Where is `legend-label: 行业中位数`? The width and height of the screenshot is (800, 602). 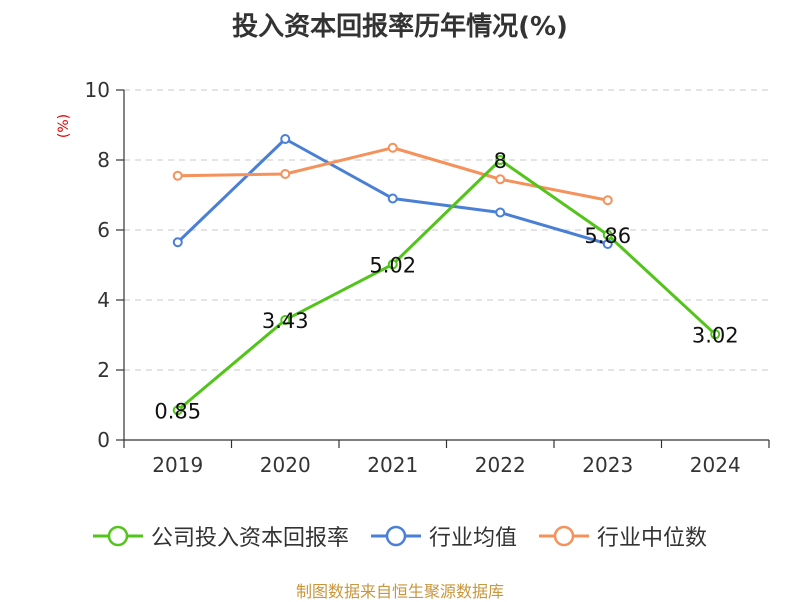 legend-label: 行业中位数 is located at coordinates (652, 538).